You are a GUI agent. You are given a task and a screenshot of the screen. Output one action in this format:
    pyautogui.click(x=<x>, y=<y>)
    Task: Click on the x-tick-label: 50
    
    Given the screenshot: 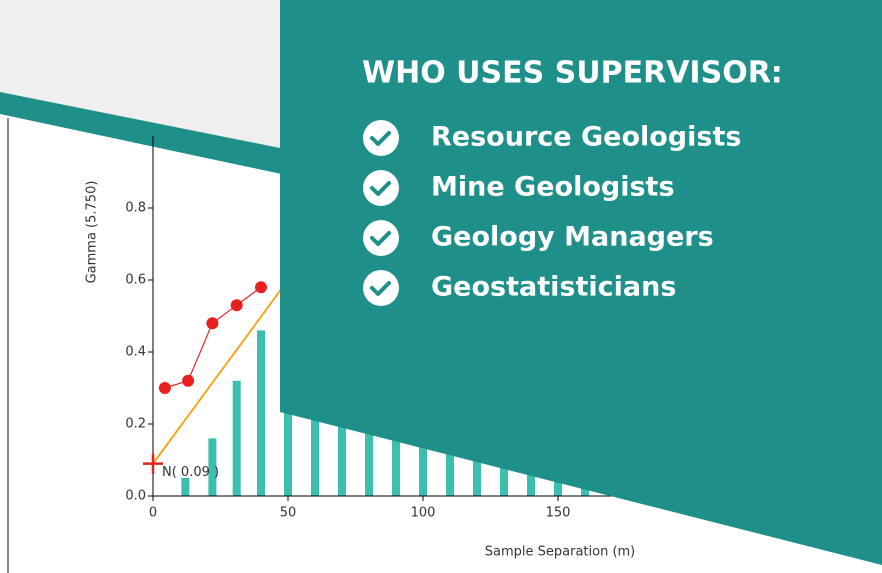 What is the action you would take?
    pyautogui.click(x=288, y=513)
    